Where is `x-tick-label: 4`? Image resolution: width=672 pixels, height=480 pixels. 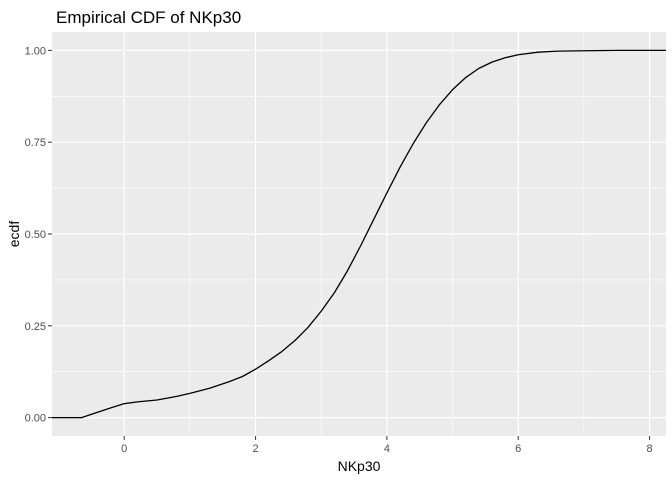
x-tick-label: 4 is located at coordinates (387, 449).